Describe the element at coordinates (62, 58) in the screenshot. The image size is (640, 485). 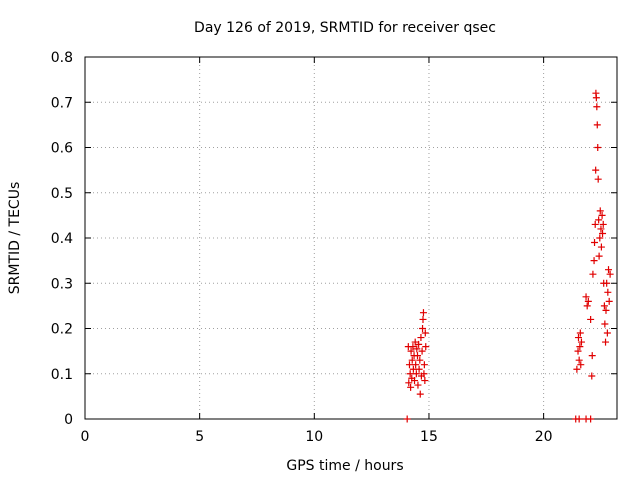
I see `y-tick-label: 0.8` at that location.